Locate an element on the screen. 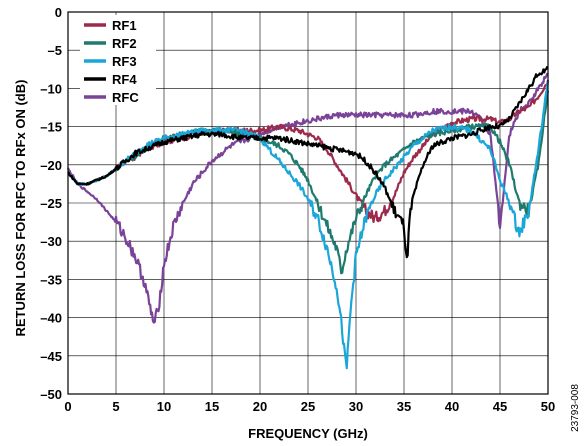 The image size is (588, 446). x-tick-label: 35 is located at coordinates (404, 406).